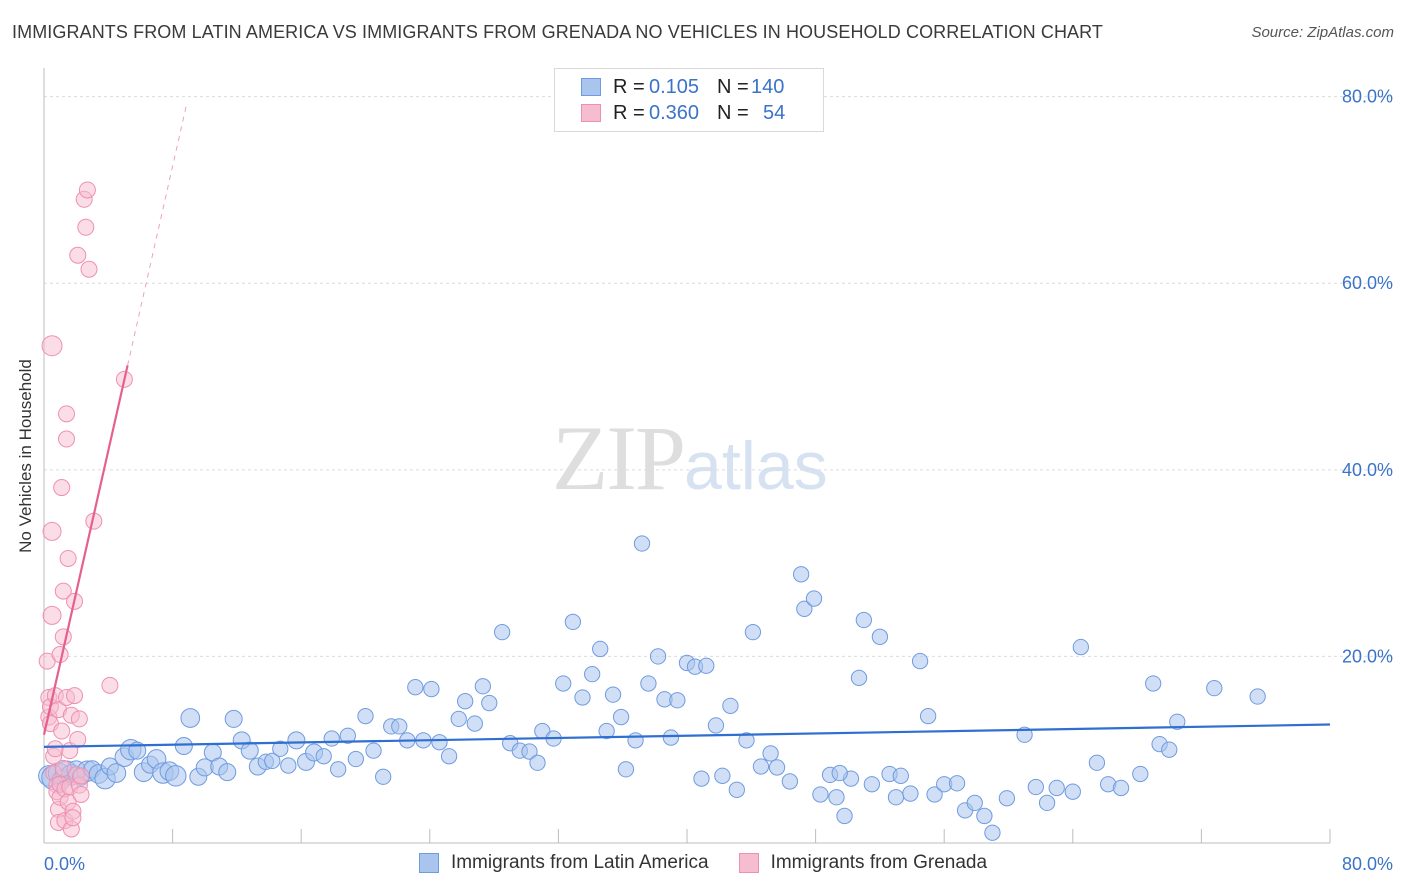 This screenshot has height=892, width=1406. I want to click on legend-label: Immigrants from Latin America, so click(579, 862).